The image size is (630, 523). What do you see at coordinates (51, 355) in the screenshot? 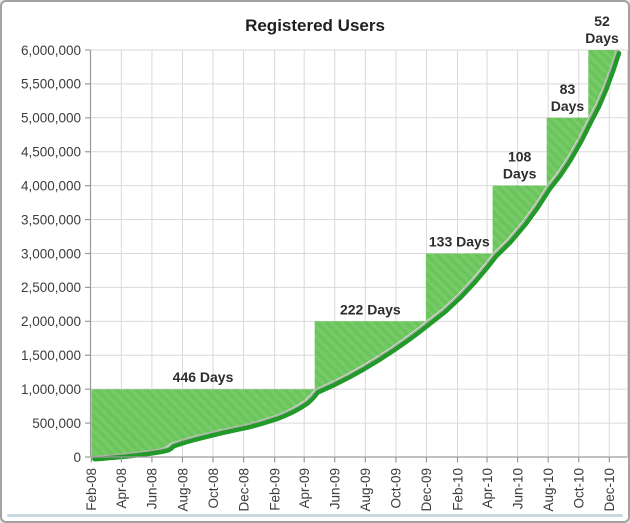
I see `y-tick-label: 1,500,000` at bounding box center [51, 355].